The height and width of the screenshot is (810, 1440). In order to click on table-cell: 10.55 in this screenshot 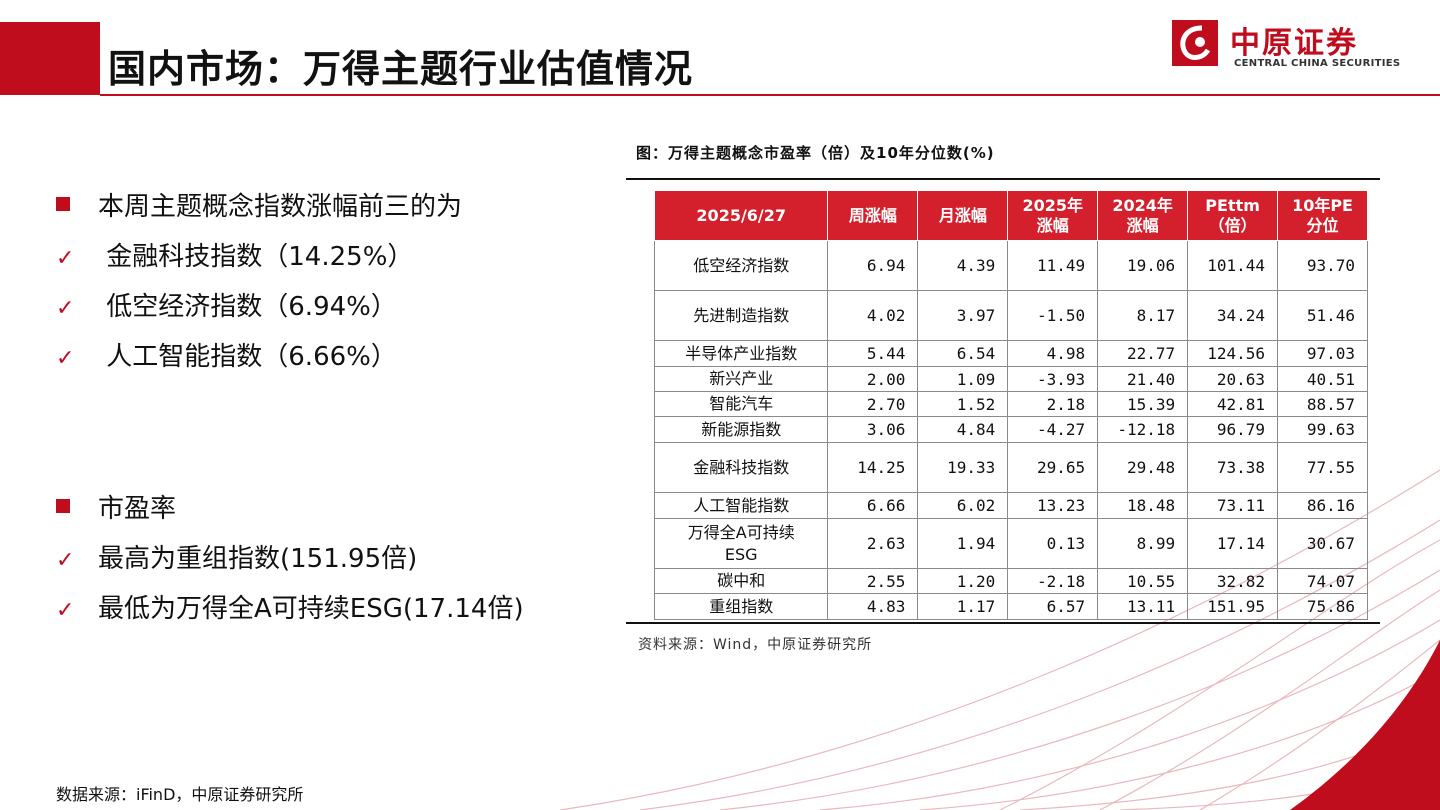, I will do `click(1143, 581)`.